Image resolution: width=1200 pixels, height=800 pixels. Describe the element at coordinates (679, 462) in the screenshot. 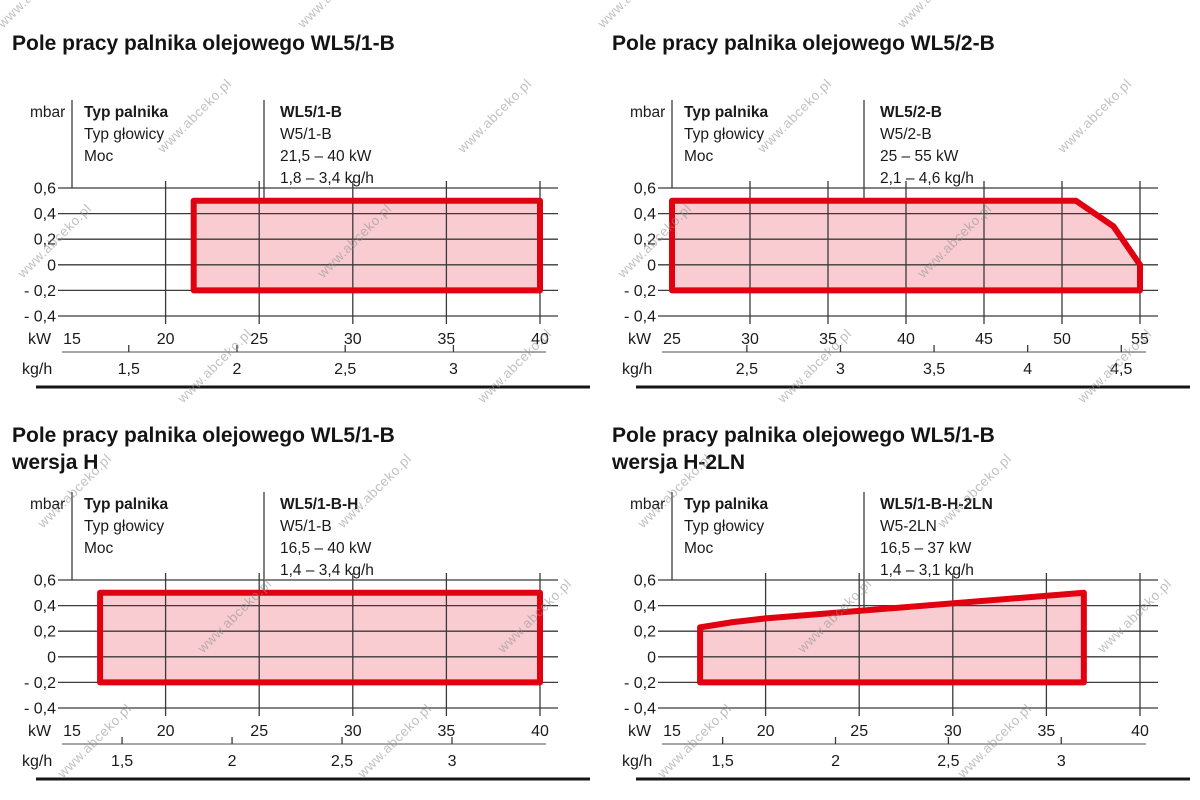

I see `chart-title-line2: wersja H-2LN` at that location.